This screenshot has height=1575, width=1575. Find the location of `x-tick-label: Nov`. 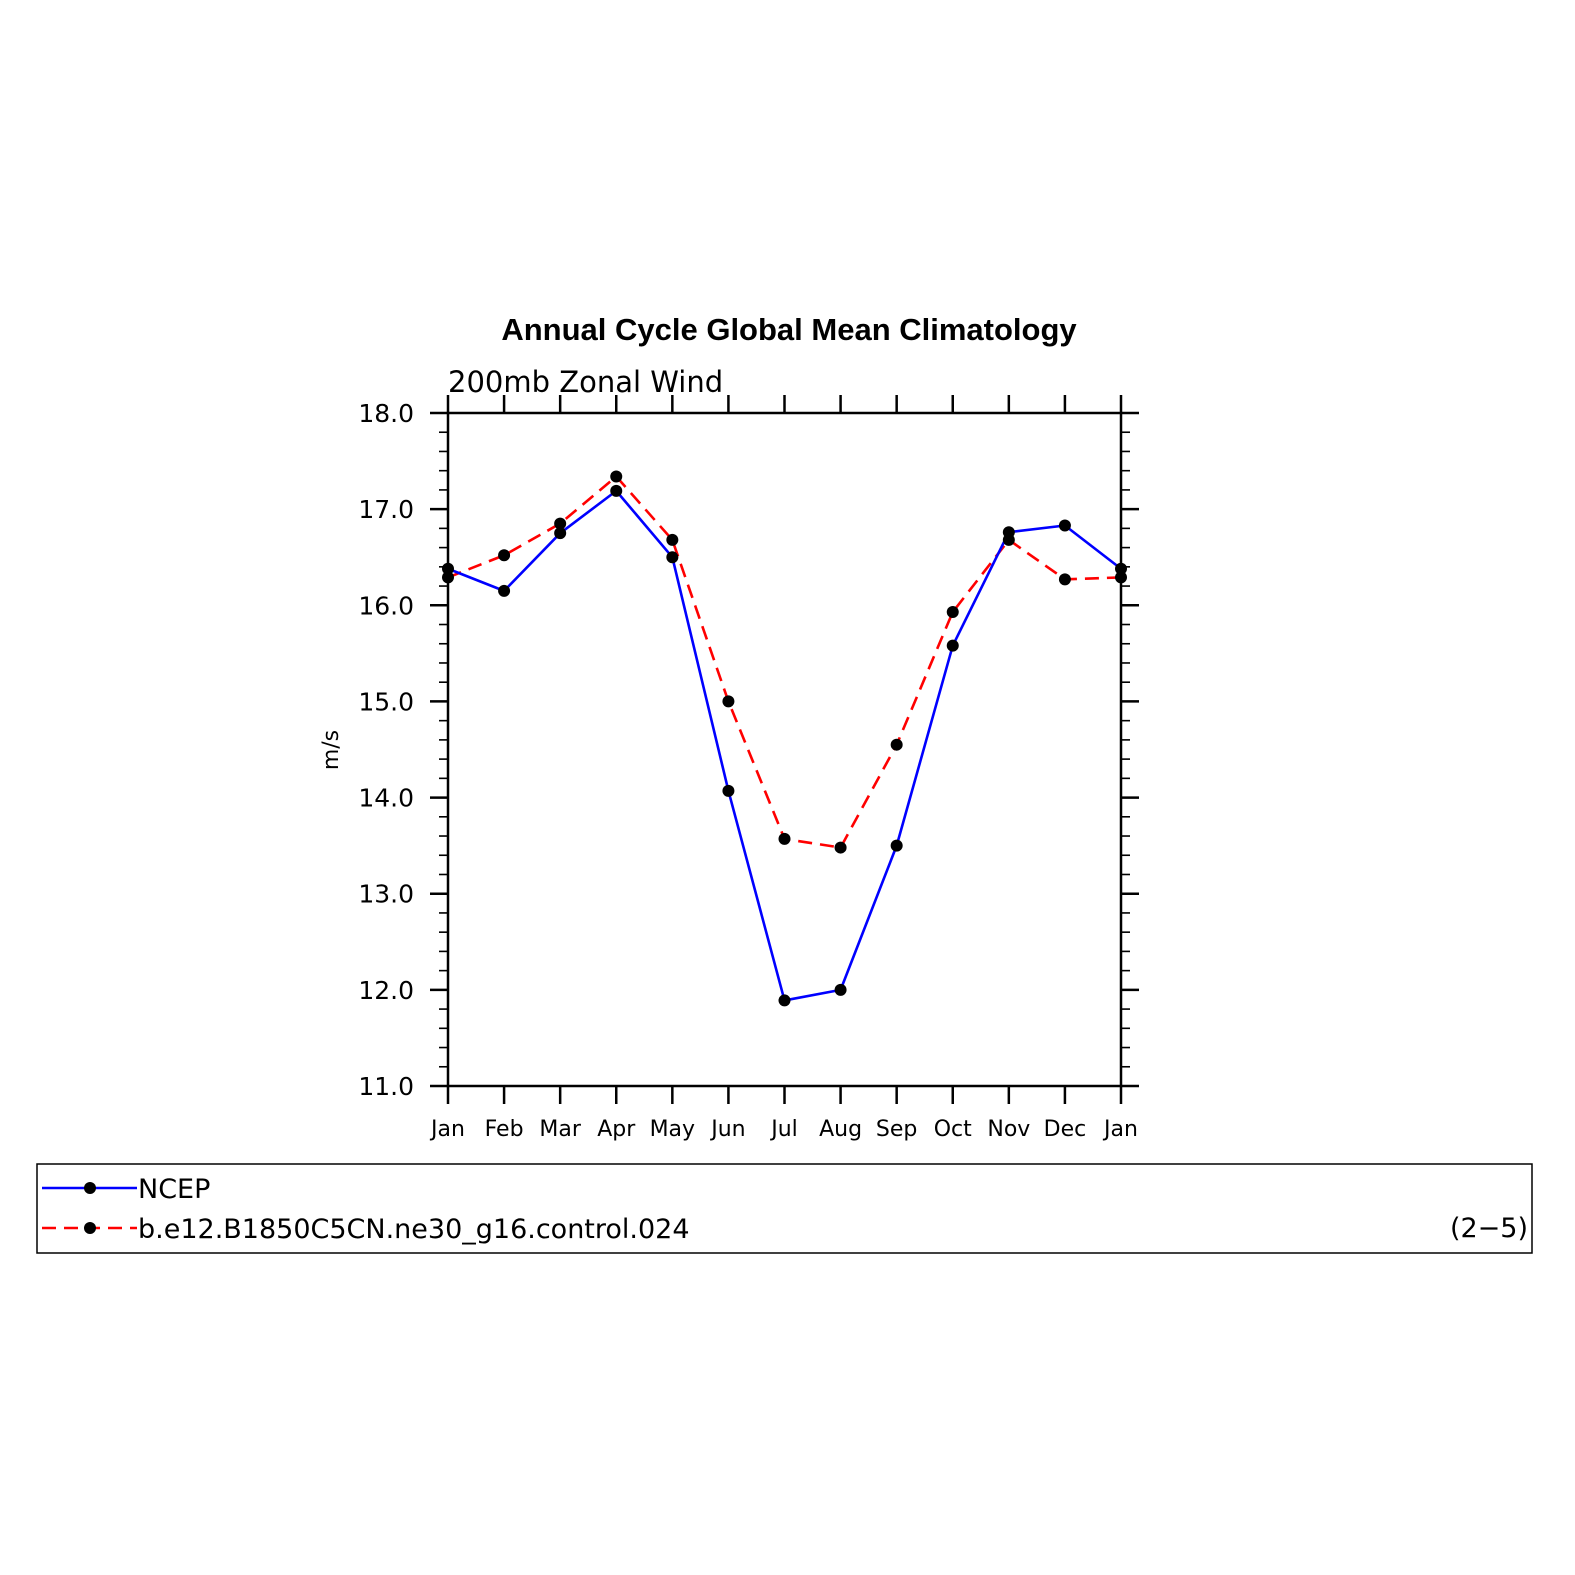

x-tick-label: Nov is located at coordinates (1008, 1129).